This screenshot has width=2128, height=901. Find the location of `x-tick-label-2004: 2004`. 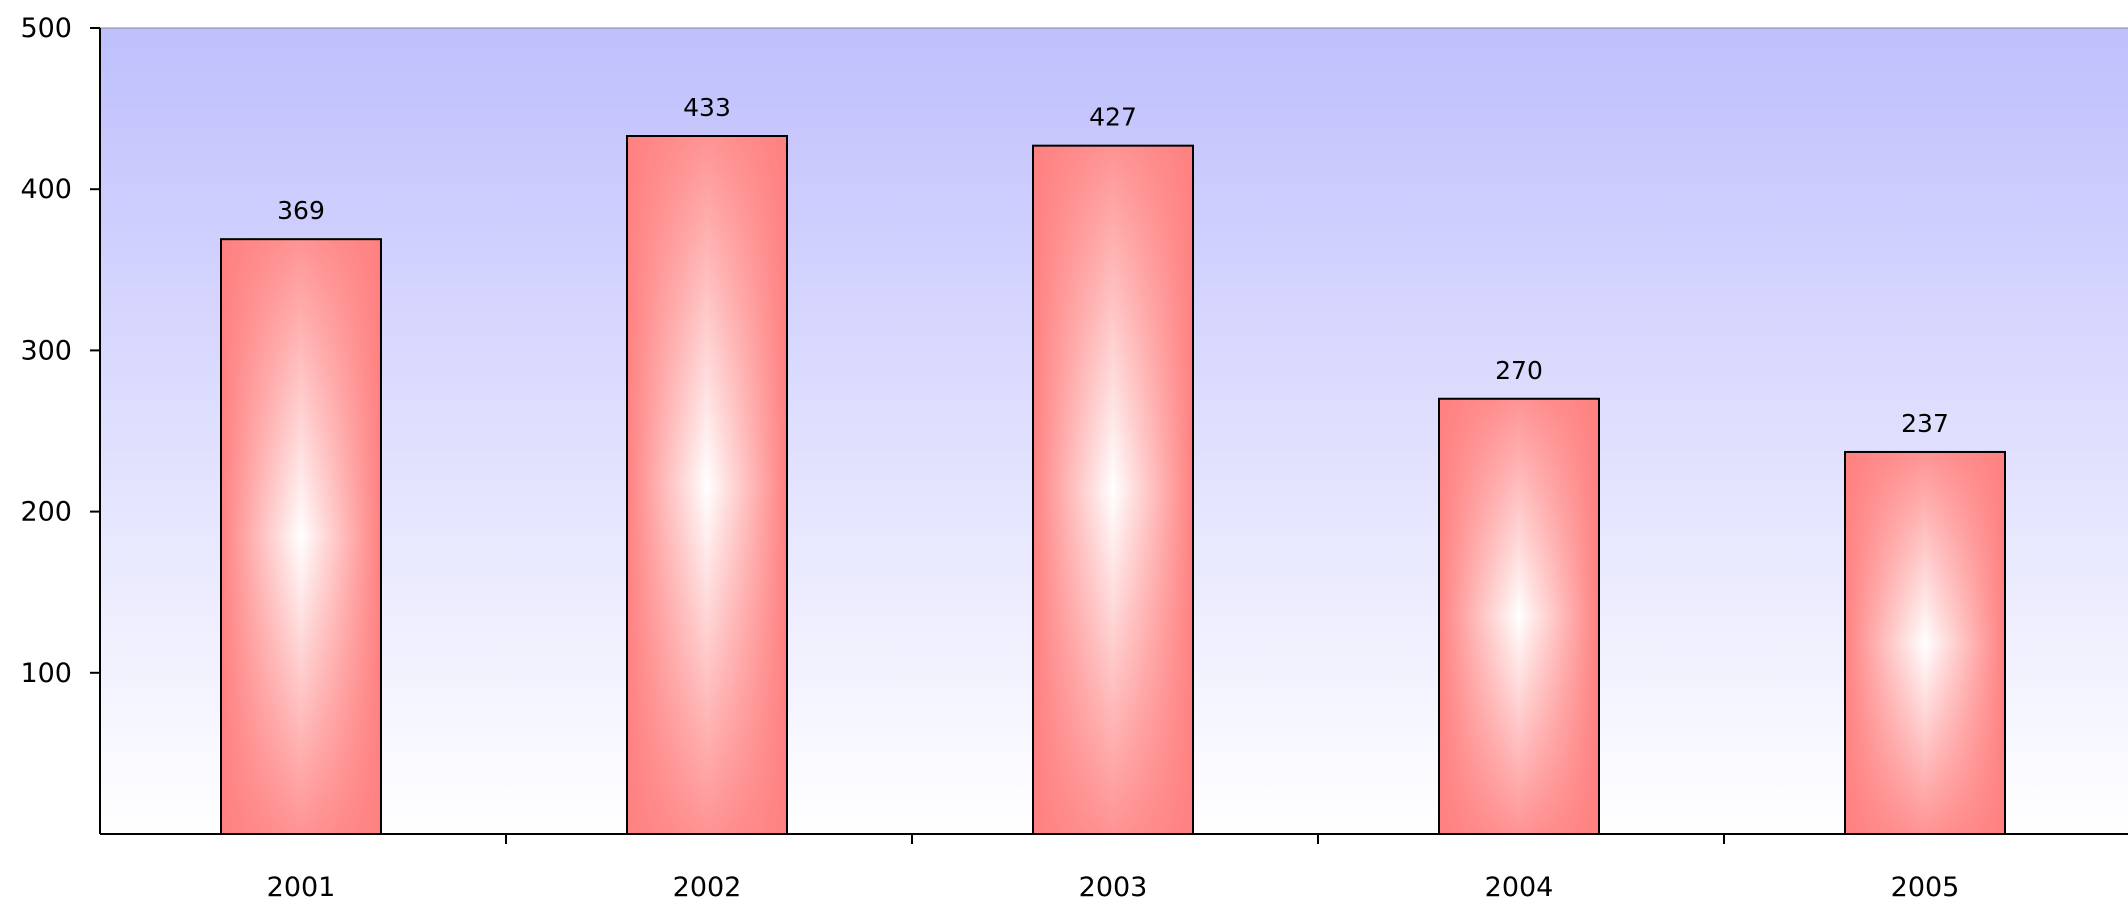

x-tick-label-2004: 2004 is located at coordinates (1519, 886).